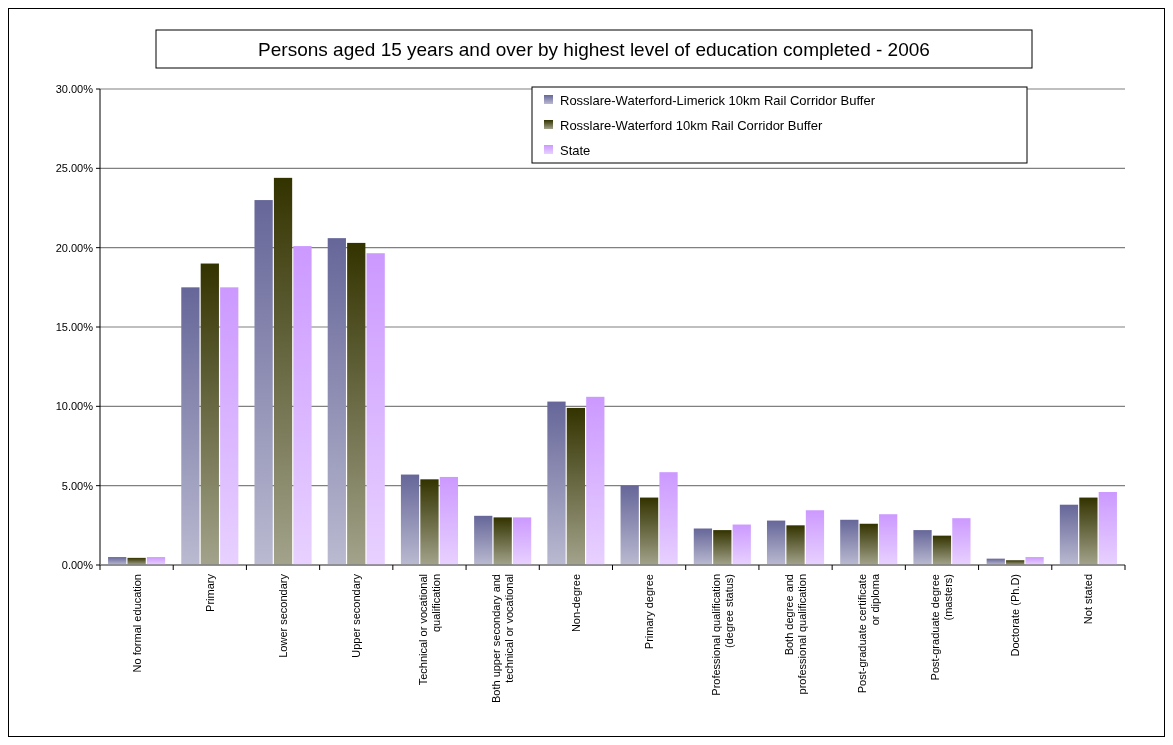 The height and width of the screenshot is (745, 1173). I want to click on x-tick-label: Primary degree, so click(649, 612).